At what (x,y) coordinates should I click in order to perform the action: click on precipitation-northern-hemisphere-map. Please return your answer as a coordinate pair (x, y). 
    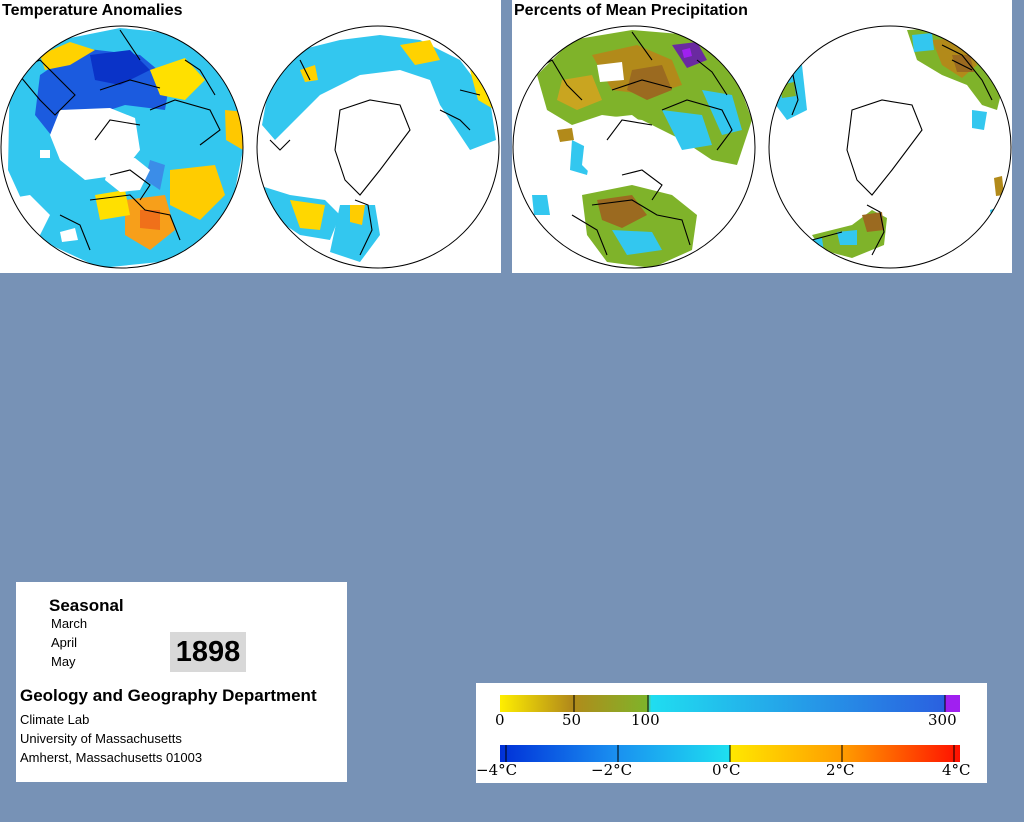
    Looking at the image, I should click on (634, 147).